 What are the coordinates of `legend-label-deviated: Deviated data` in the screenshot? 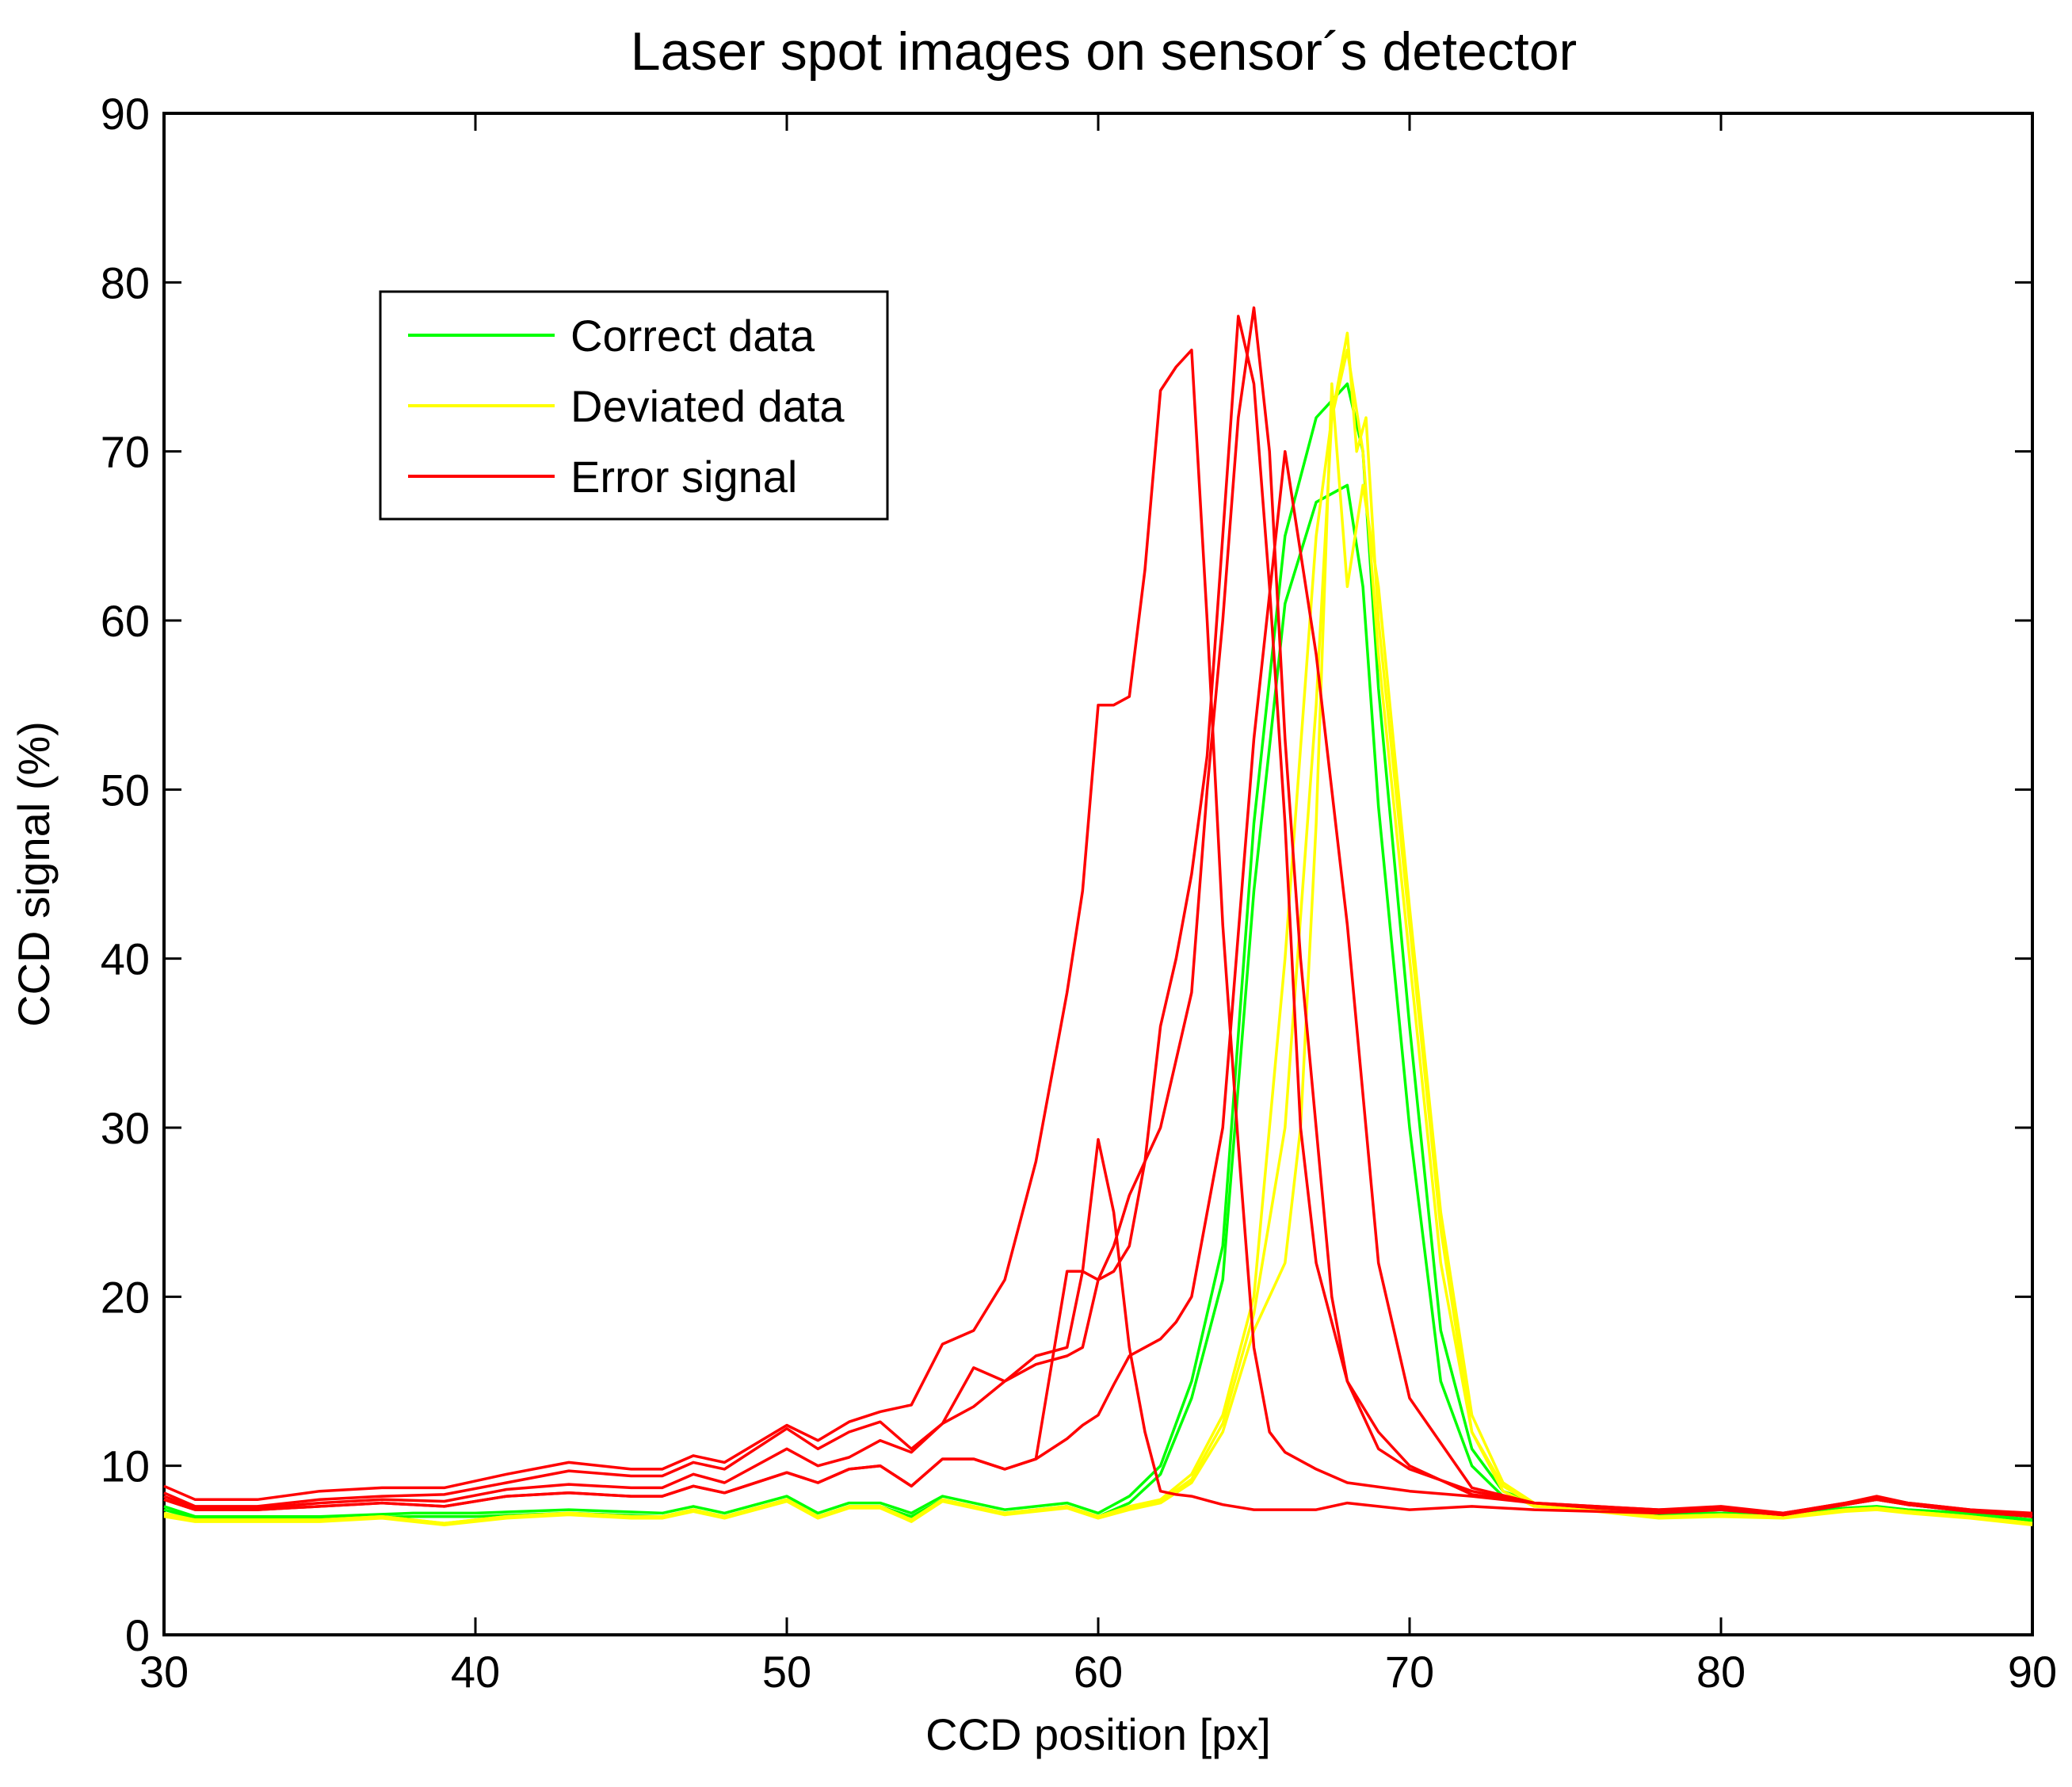 It's located at (707, 406).